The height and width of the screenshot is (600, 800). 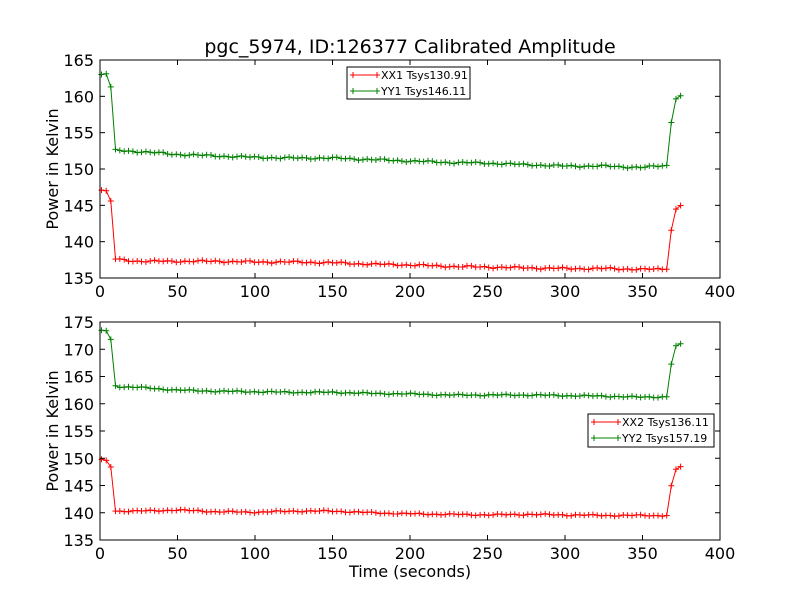 What do you see at coordinates (332, 553) in the screenshot?
I see `x-tick-label: 150` at bounding box center [332, 553].